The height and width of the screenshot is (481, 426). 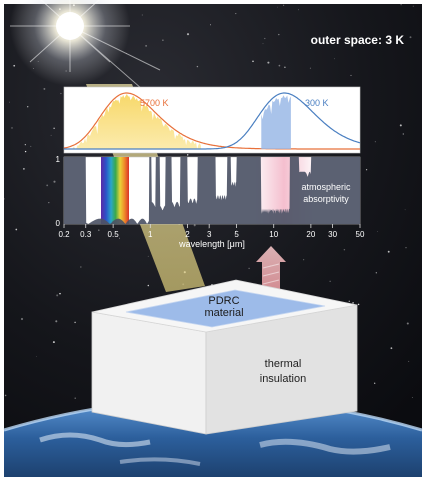 What do you see at coordinates (58, 223) in the screenshot?
I see `y-tick-label: 0` at bounding box center [58, 223].